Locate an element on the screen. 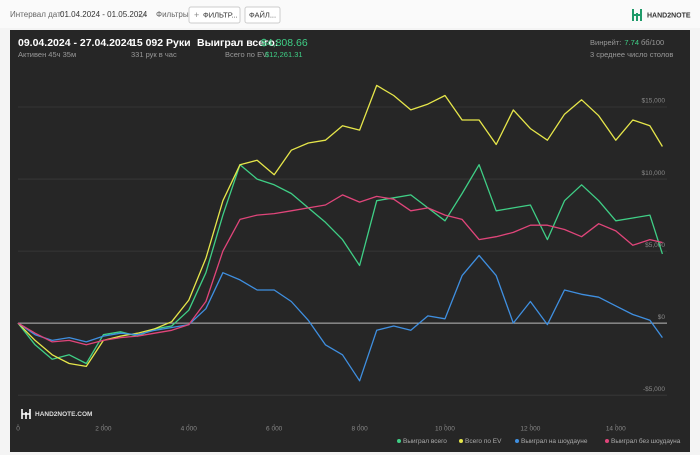 The height and width of the screenshot is (455, 700). y-tick-label: $15,000 is located at coordinates (654, 101).